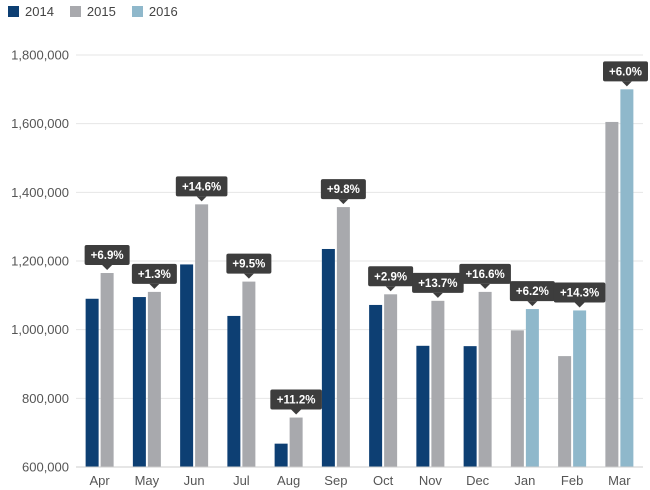 This screenshot has width=650, height=490. I want to click on legend: 2014 2015 2016, so click(93, 11).